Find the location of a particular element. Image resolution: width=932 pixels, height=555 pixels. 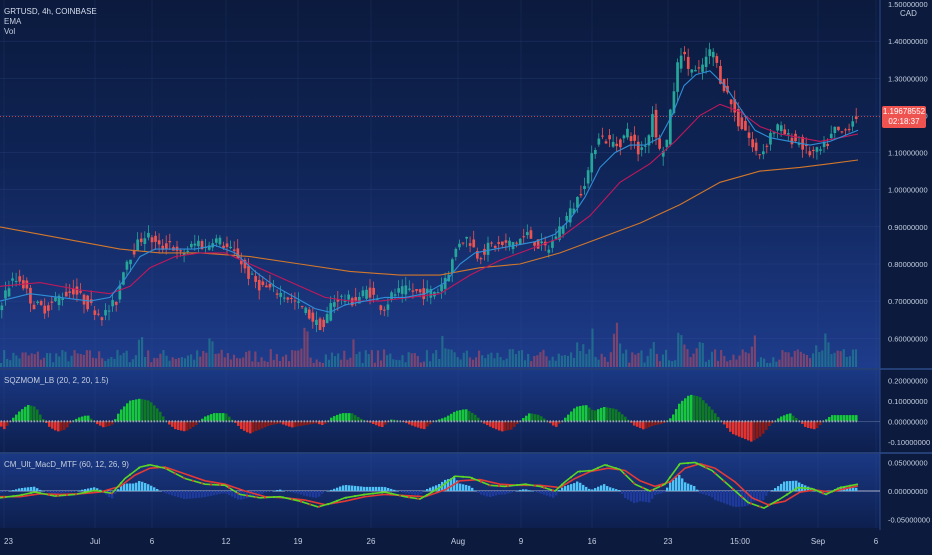

macd-legend: CM_Ult_MacD_MTF (60, 12, 26, 9) is located at coordinates (66, 464).